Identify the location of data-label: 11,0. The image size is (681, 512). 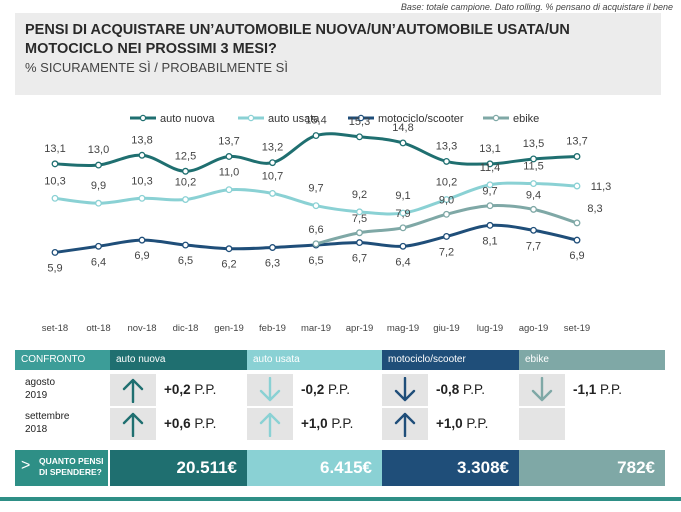
(229, 173).